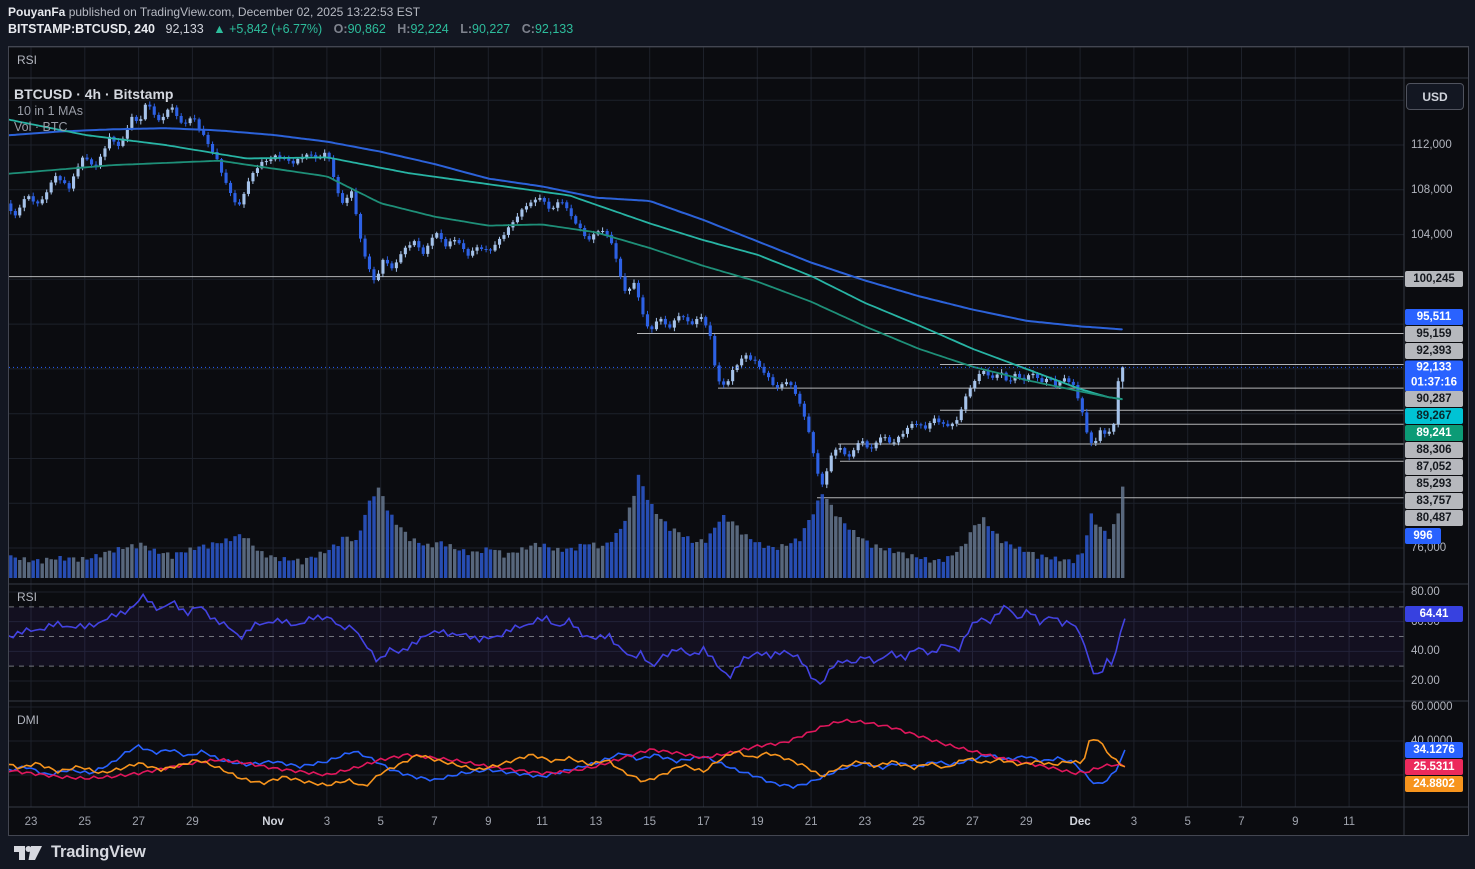  Describe the element at coordinates (1434, 518) in the screenshot. I see `price-badge-80487: 80,487` at that location.